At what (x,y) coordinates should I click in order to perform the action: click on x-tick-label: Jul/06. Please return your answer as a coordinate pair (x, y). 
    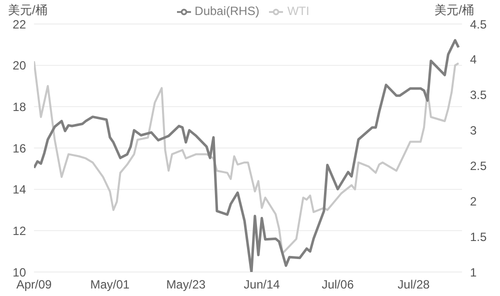
    Looking at the image, I should click on (338, 285).